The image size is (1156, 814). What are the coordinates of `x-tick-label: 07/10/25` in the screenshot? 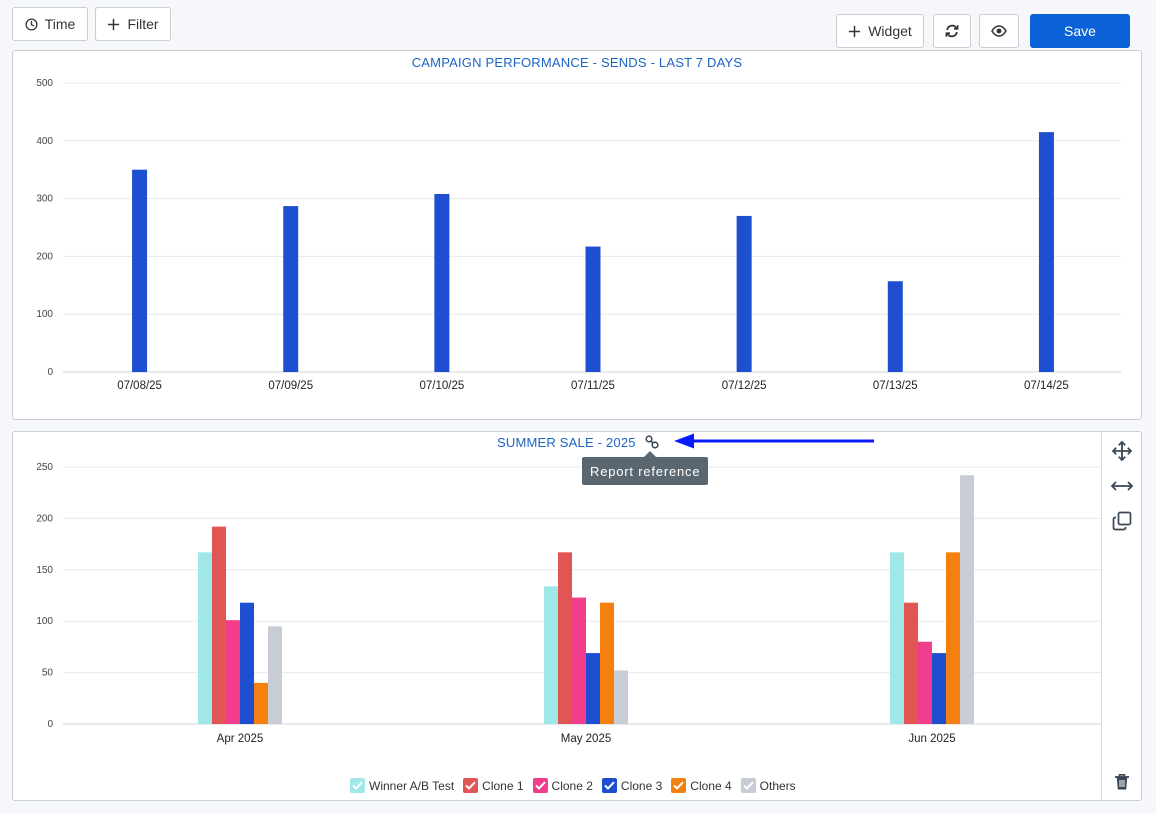 It's located at (441, 386).